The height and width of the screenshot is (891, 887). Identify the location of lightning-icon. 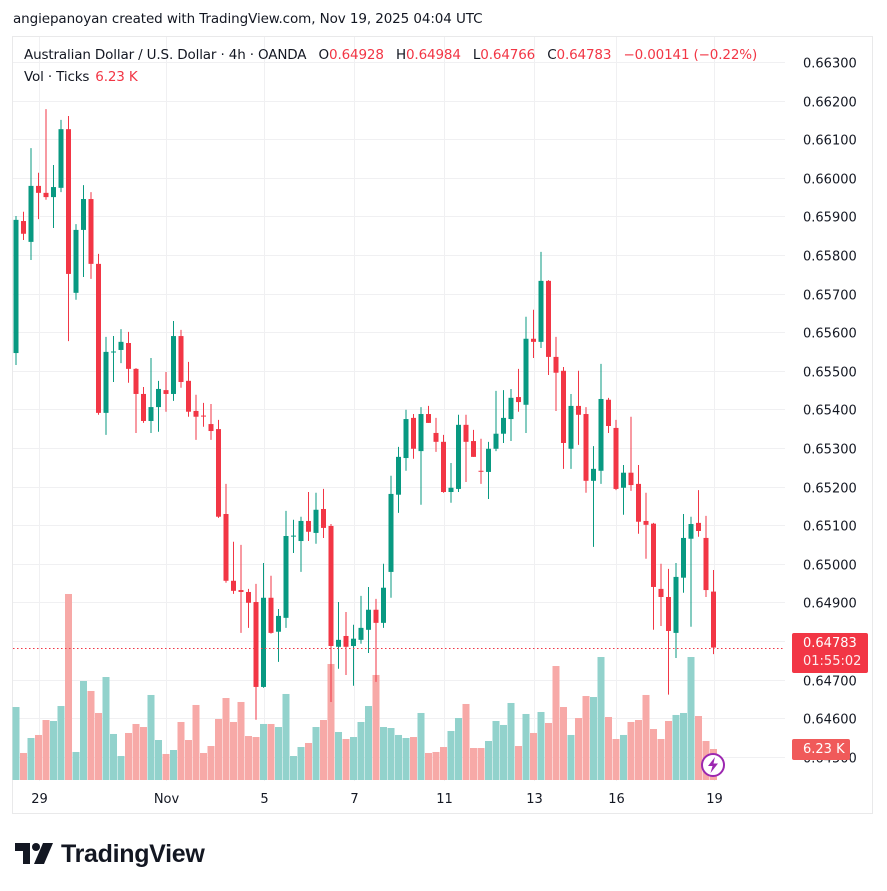
(713, 765).